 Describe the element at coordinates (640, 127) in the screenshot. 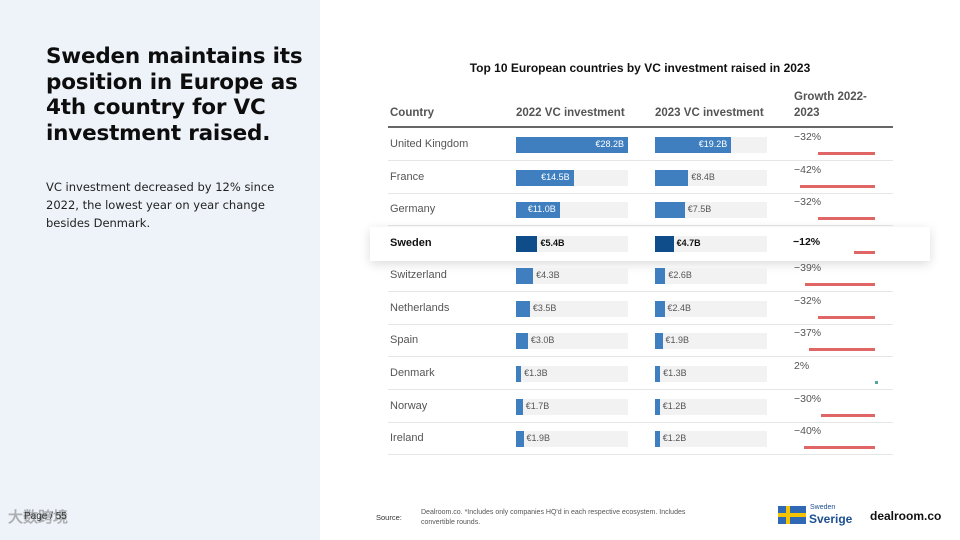

I see `header-divider` at that location.